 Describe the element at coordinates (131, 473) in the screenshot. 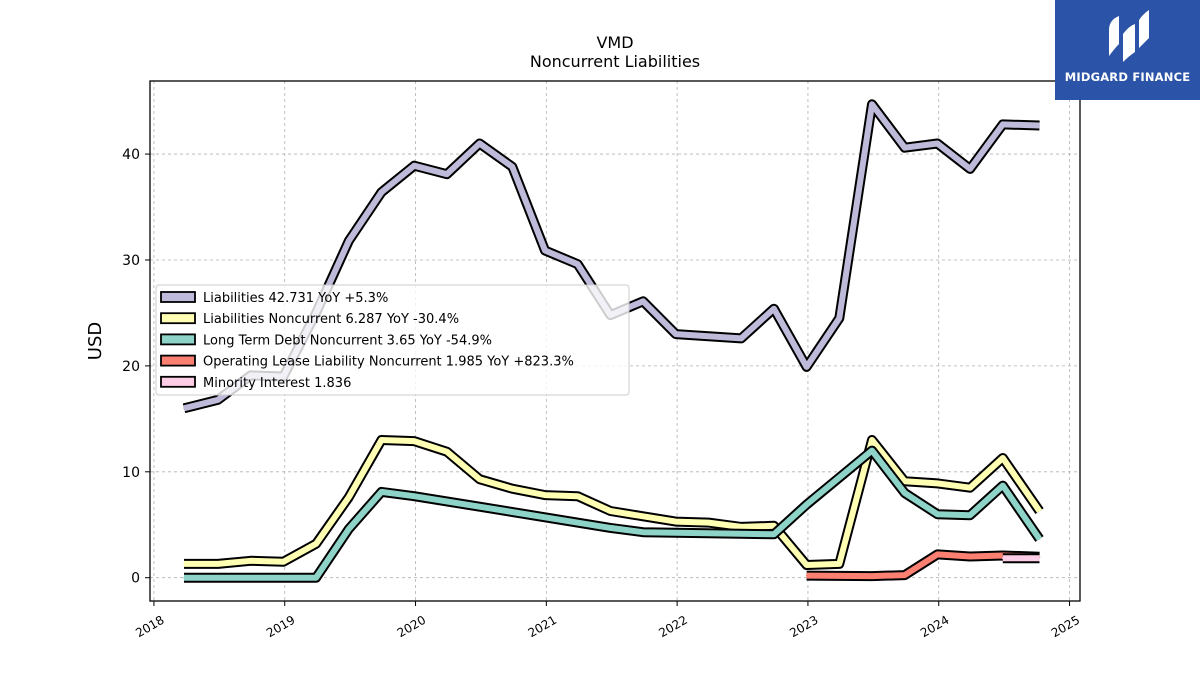

I see `y-tick-label: 10` at that location.